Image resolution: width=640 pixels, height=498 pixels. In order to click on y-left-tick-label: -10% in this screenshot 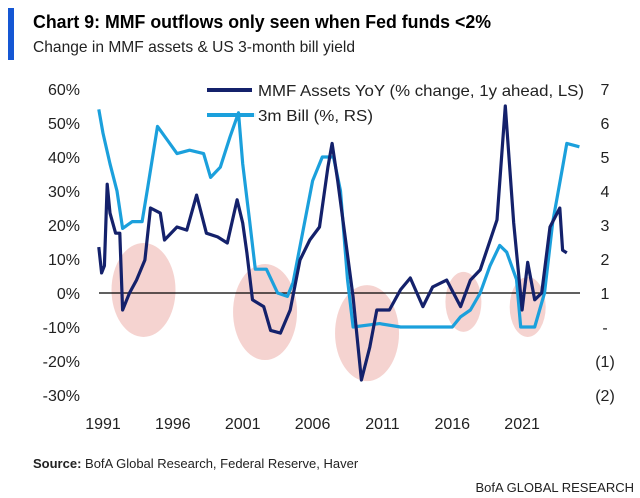, I will do `click(61, 328)`.